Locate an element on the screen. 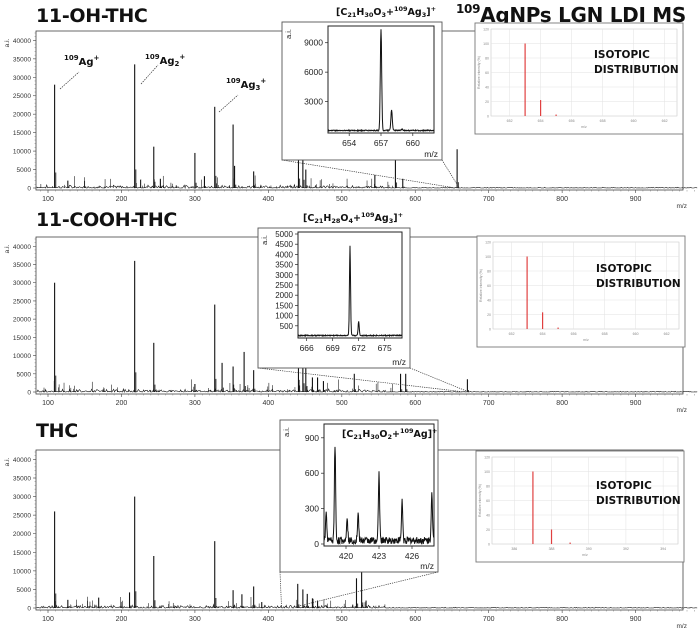 This screenshot has height=631, width=700. annotation-ag1: 109Ag+ is located at coordinates (82, 61).